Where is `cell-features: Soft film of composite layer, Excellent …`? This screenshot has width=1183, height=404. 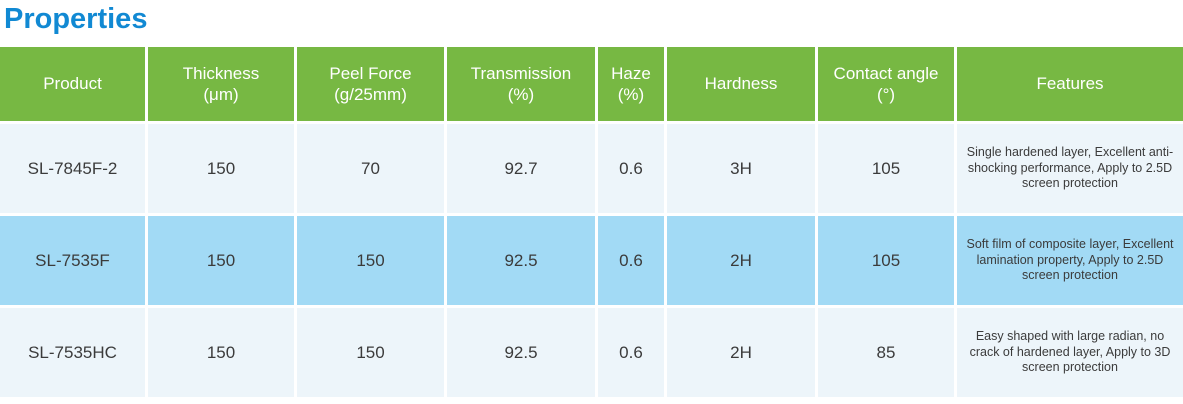
cell-features: Soft film of composite layer, Excellent … is located at coordinates (1070, 260).